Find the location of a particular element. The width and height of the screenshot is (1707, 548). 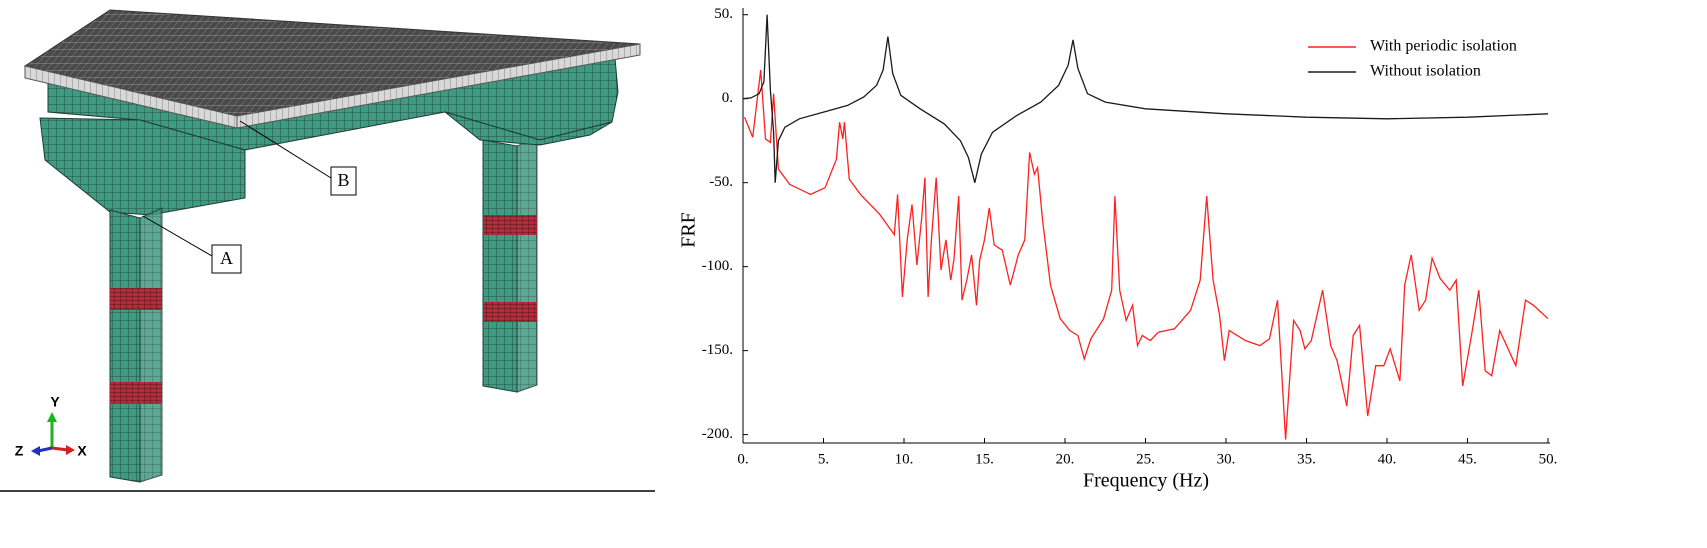

x-tick-label: 5. is located at coordinates (823, 459).